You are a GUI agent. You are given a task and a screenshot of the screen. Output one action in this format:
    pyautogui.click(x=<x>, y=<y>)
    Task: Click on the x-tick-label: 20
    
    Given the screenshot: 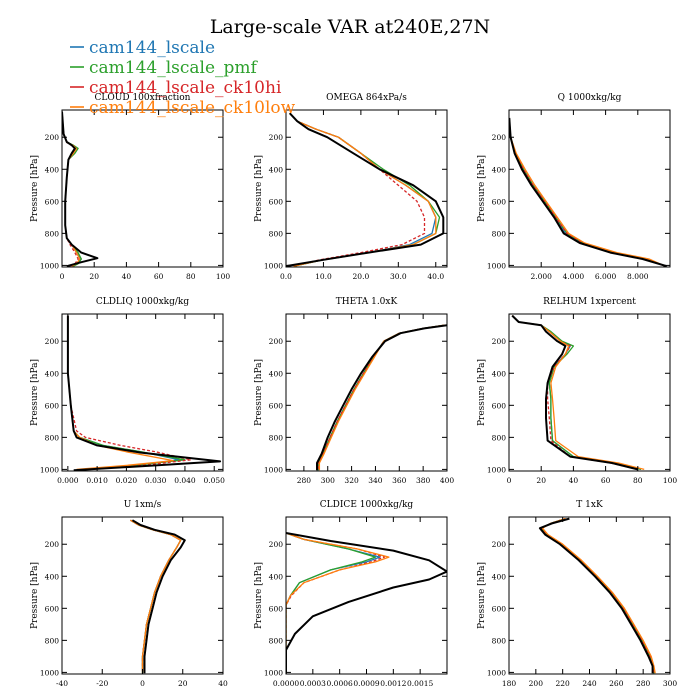 What is the action you would take?
    pyautogui.click(x=94, y=276)
    